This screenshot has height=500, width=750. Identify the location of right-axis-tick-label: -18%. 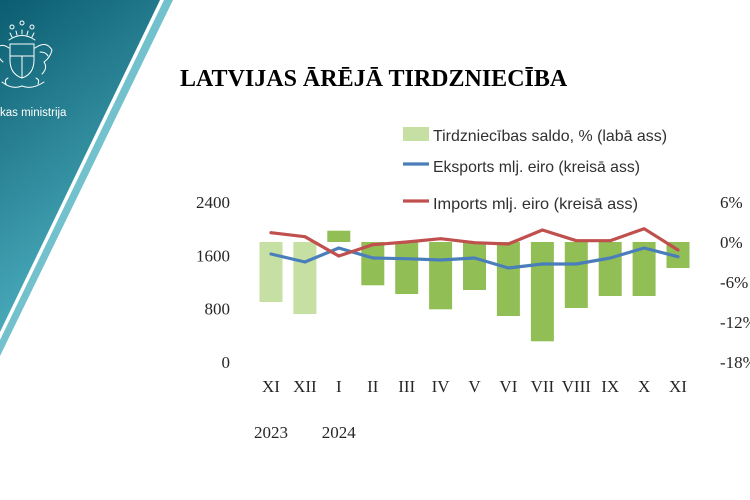
(735, 362).